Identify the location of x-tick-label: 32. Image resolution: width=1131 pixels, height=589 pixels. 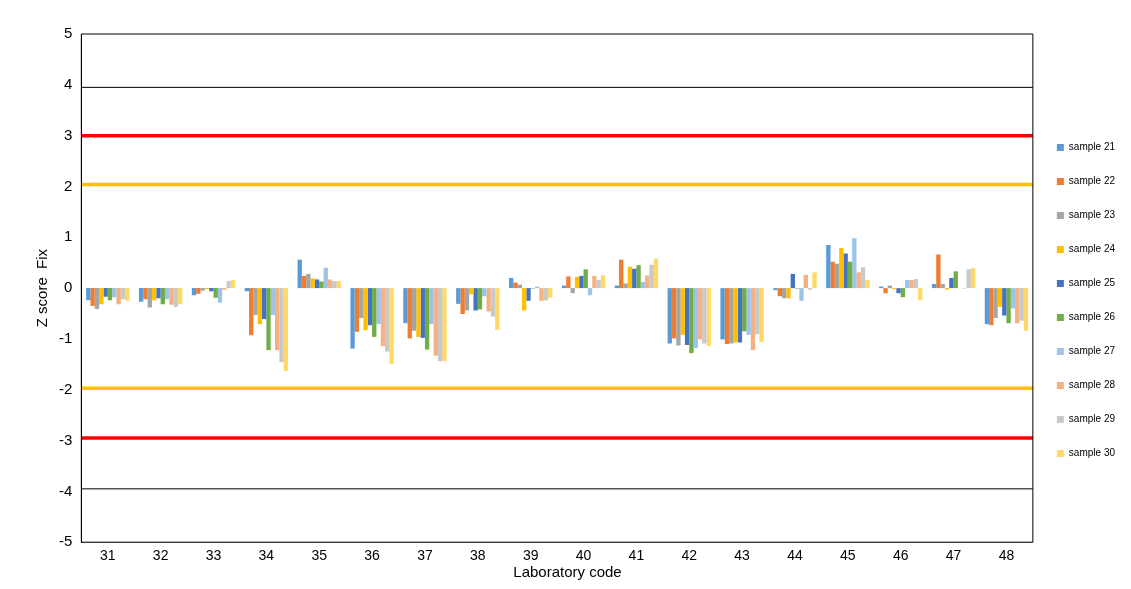
(160, 555).